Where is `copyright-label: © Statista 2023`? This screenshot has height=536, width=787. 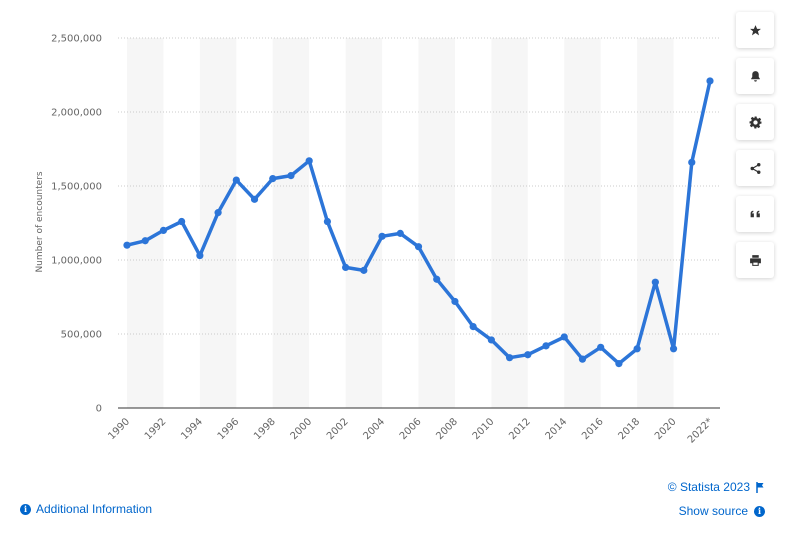 copyright-label: © Statista 2023 is located at coordinates (708, 487).